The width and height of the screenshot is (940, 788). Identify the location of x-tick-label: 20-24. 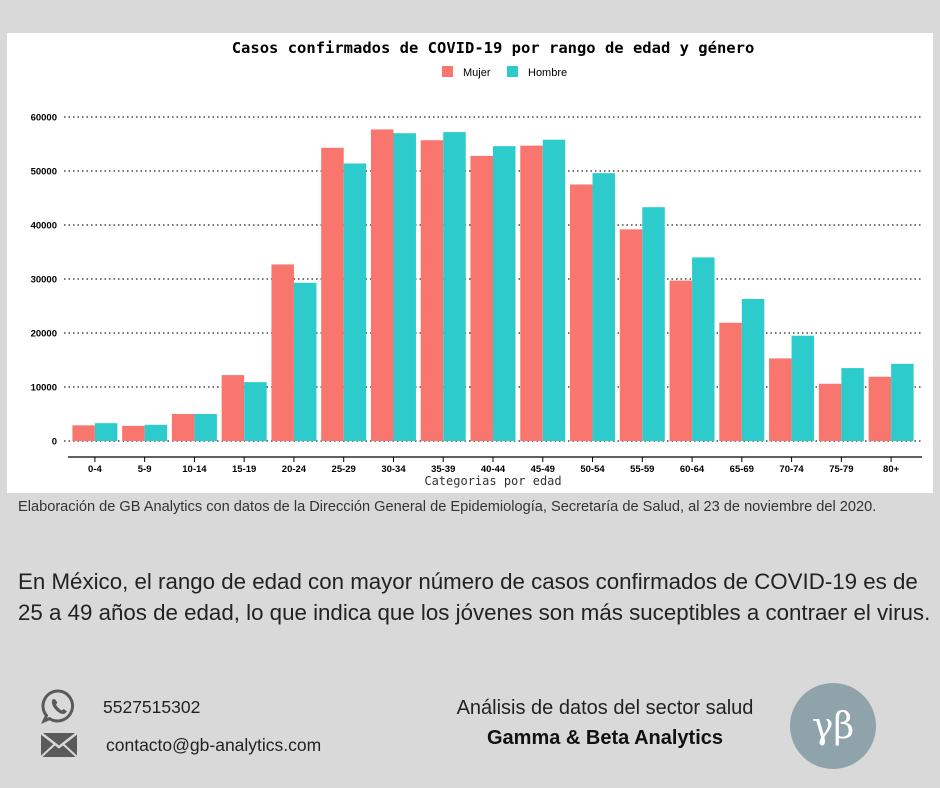
(294, 469).